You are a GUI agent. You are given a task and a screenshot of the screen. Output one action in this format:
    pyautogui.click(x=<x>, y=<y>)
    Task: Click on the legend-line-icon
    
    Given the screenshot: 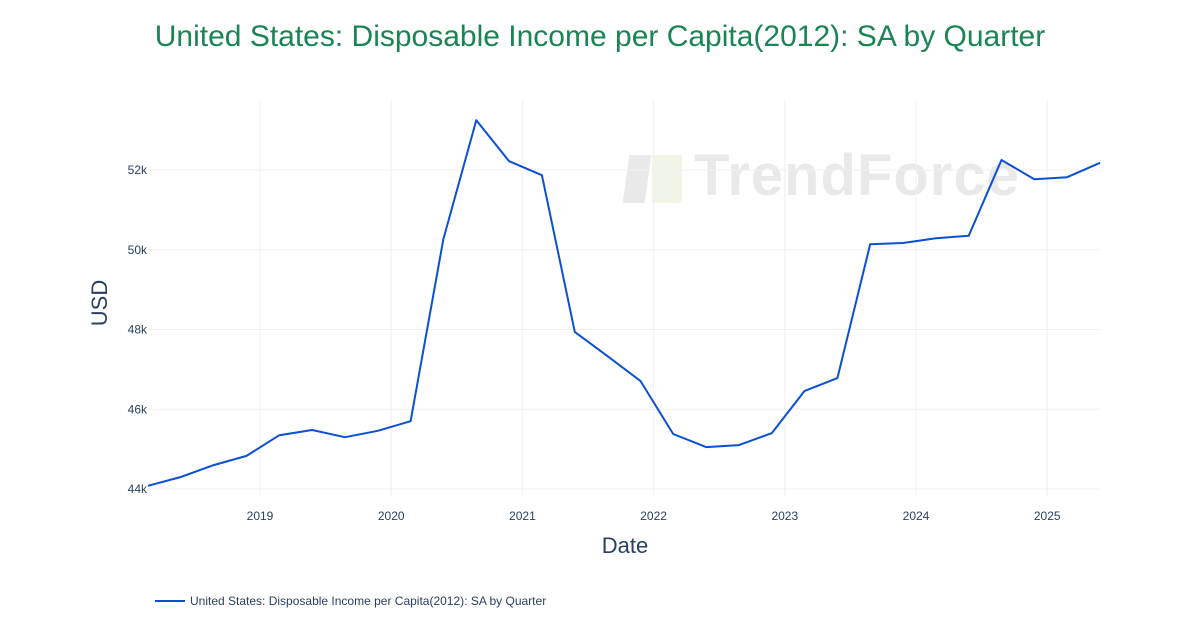 What is the action you would take?
    pyautogui.click(x=170, y=601)
    